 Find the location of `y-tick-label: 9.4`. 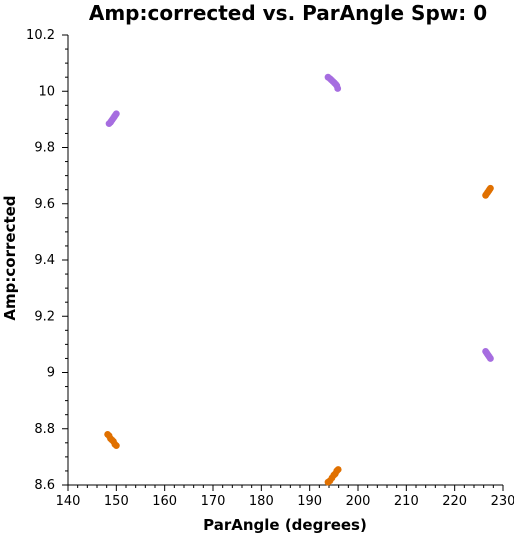

y-tick-label: 9.4 is located at coordinates (44, 260).